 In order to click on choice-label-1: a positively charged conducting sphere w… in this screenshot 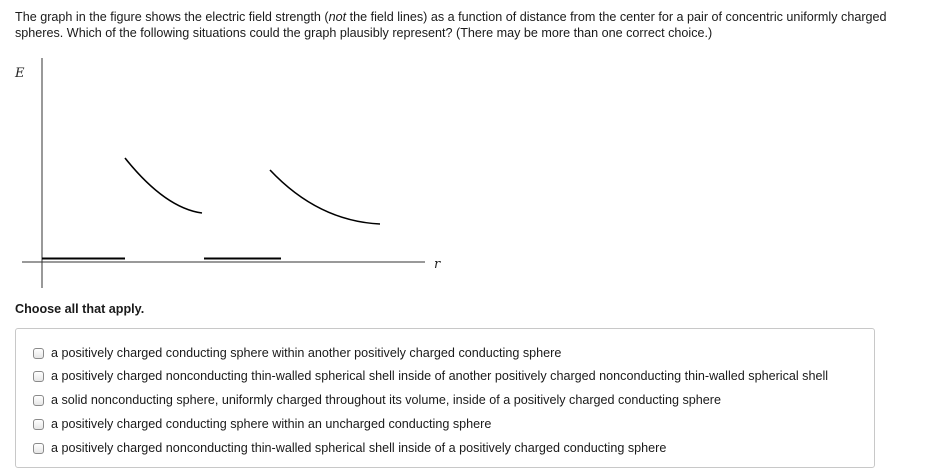, I will do `click(306, 353)`.